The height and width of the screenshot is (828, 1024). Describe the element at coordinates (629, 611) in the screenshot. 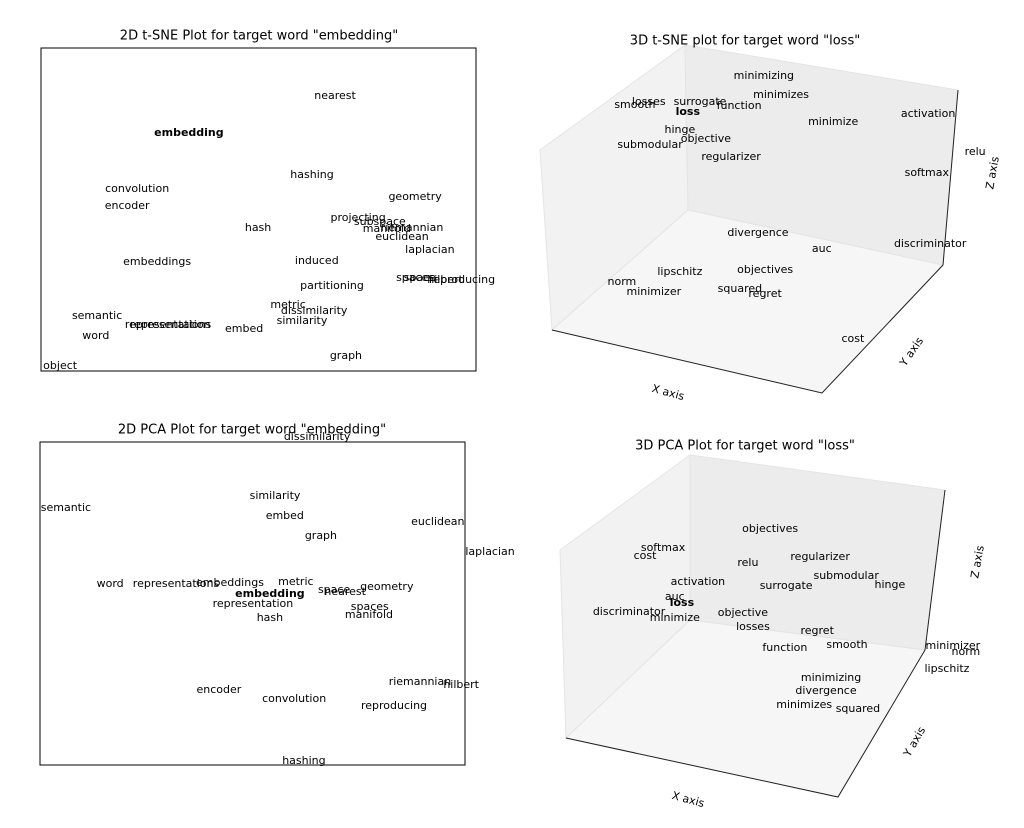

I see `word-label: discriminator` at that location.